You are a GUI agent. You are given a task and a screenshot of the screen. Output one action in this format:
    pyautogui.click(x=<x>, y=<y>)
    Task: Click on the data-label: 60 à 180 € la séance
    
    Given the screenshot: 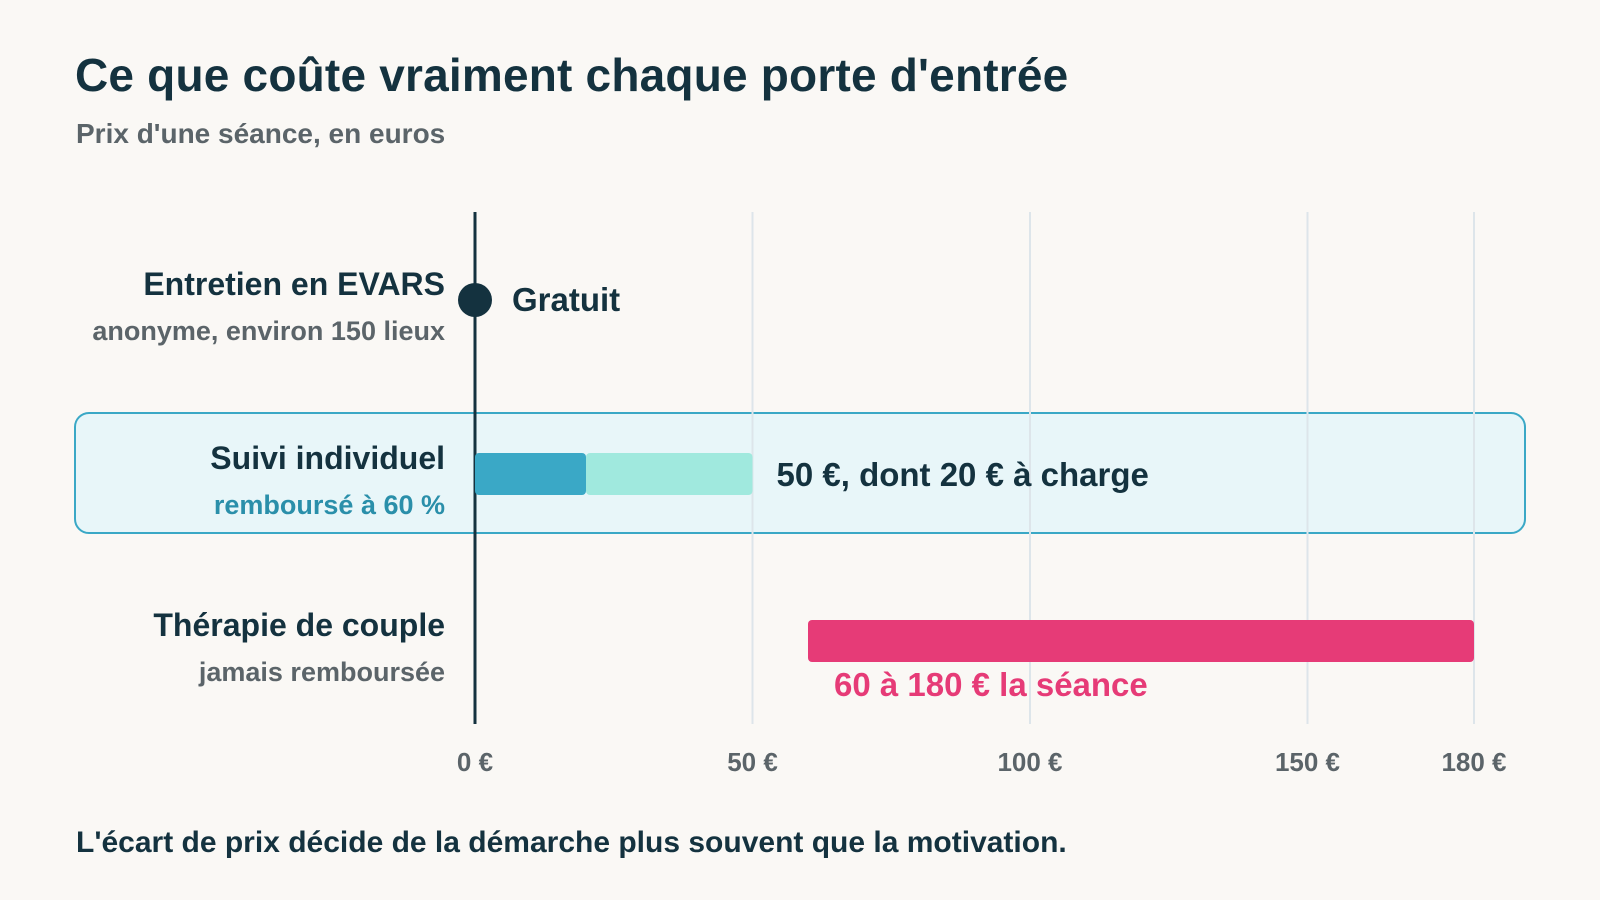 What is the action you would take?
    pyautogui.click(x=991, y=684)
    